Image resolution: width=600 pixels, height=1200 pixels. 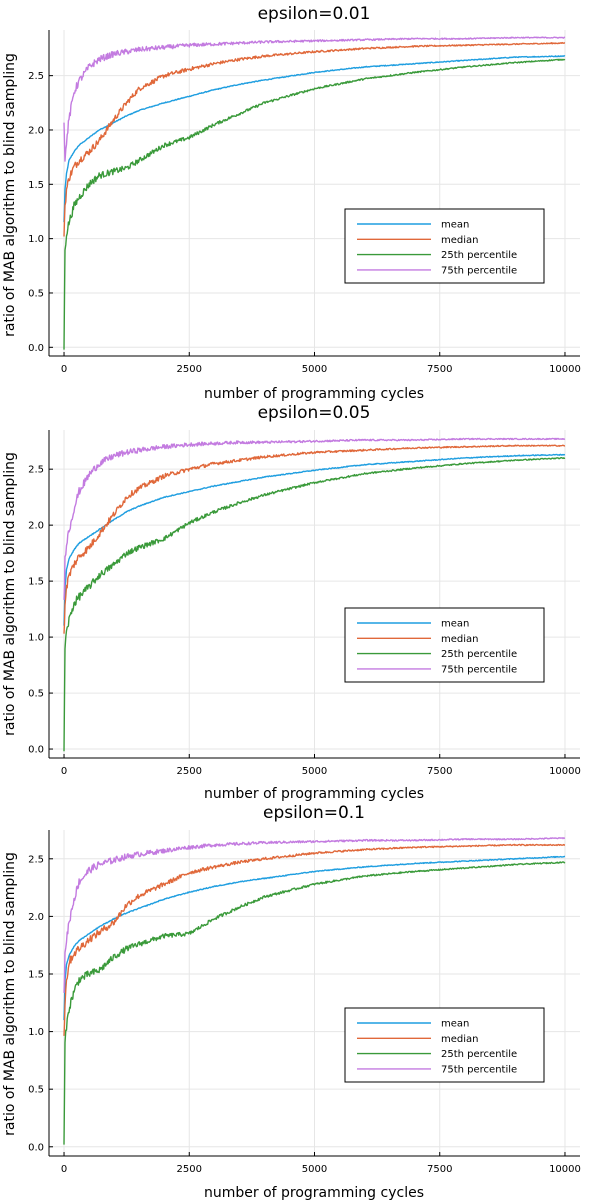 I want to click on chart-title: epsilon=0.1, so click(x=314, y=813).